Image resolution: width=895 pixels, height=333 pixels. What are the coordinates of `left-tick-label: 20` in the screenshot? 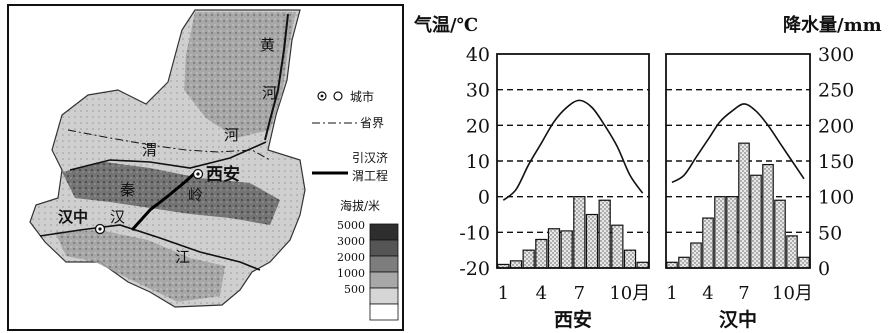 It's located at (478, 126).